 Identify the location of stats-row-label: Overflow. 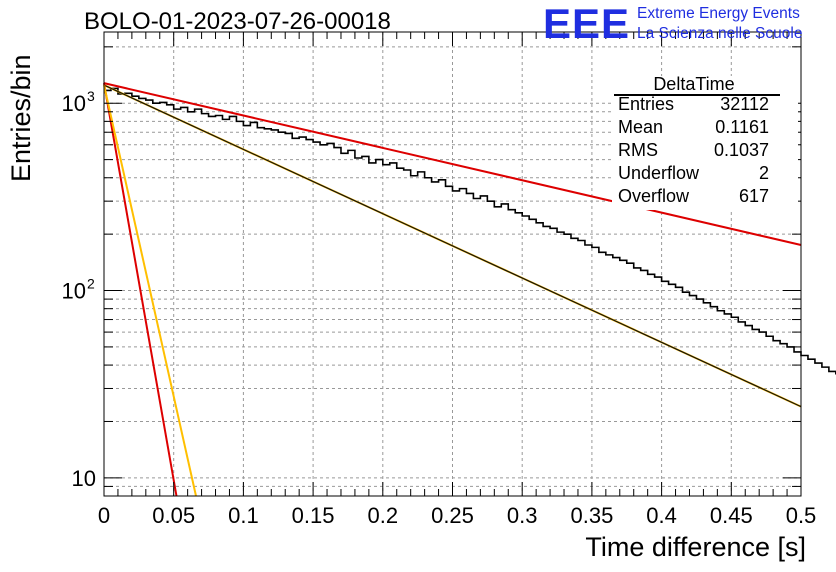
(654, 196).